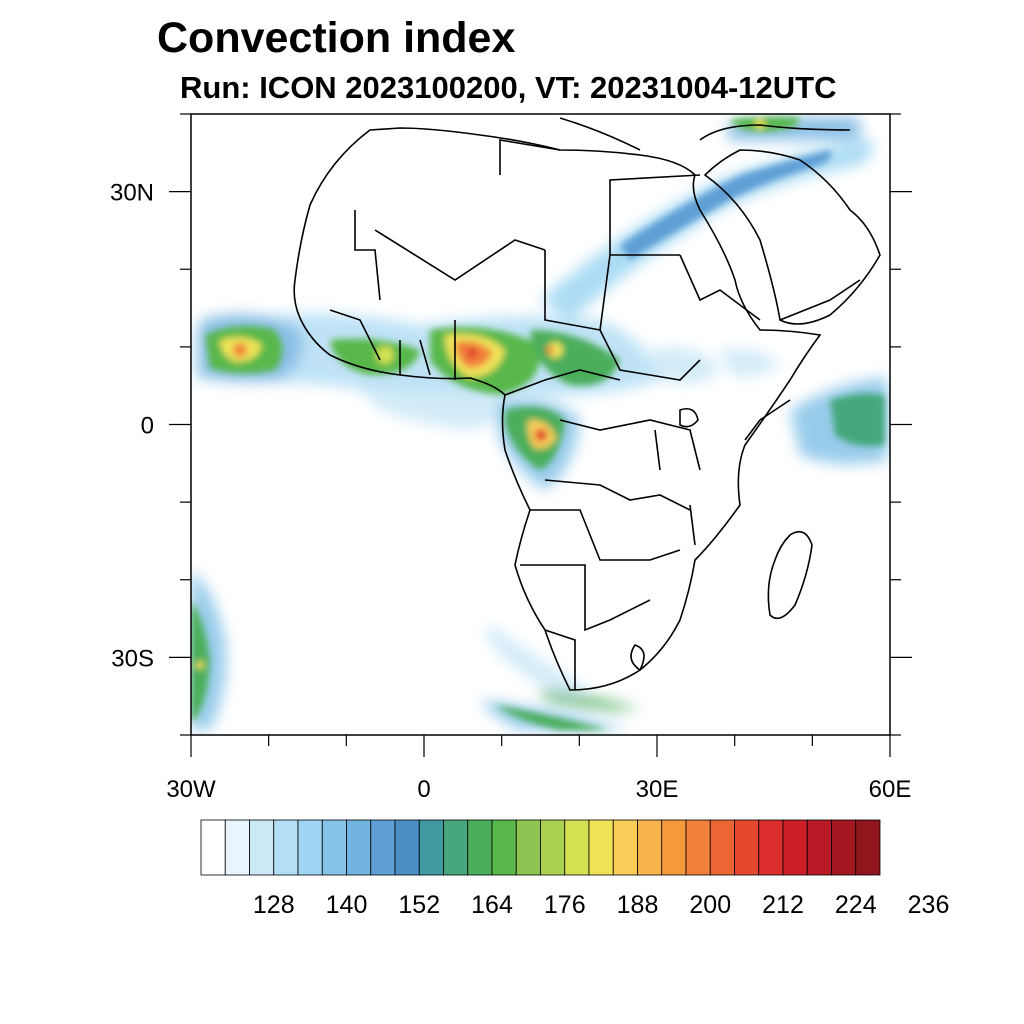 This screenshot has width=1024, height=1024. I want to click on red-sea-band-shading, so click(707, 230).